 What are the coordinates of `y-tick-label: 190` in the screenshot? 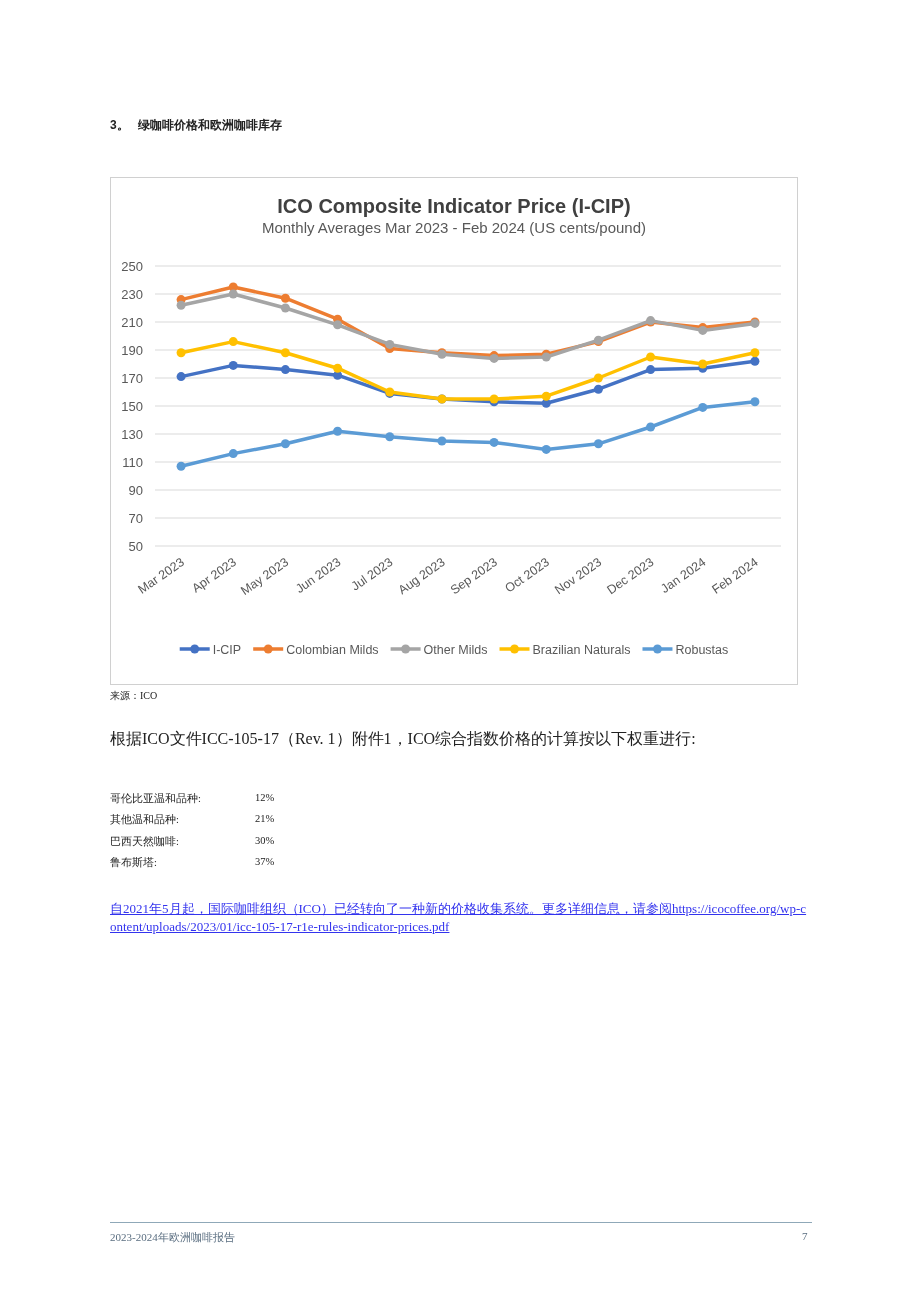 It's located at (132, 350).